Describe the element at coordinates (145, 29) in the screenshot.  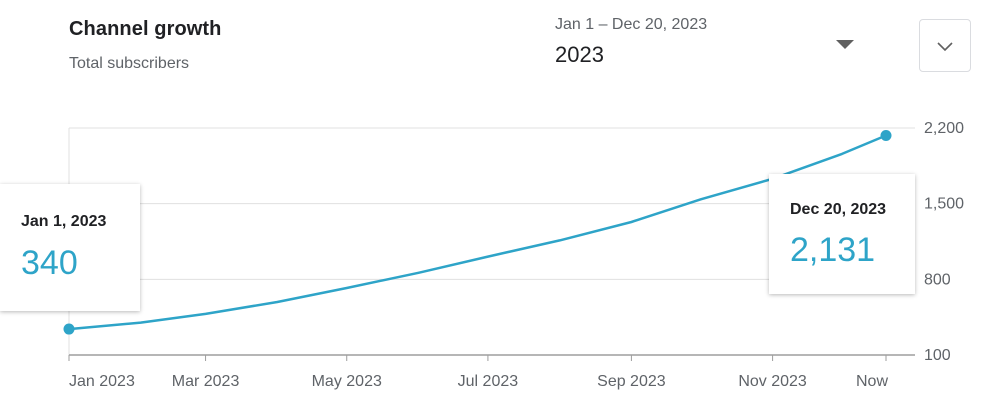
I see `chart-title: Channel growth` at that location.